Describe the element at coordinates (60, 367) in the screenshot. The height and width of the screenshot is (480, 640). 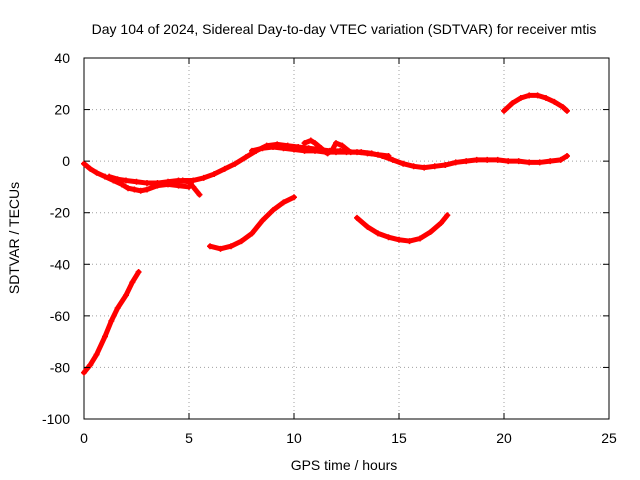
I see `y-tick-label: -80` at that location.